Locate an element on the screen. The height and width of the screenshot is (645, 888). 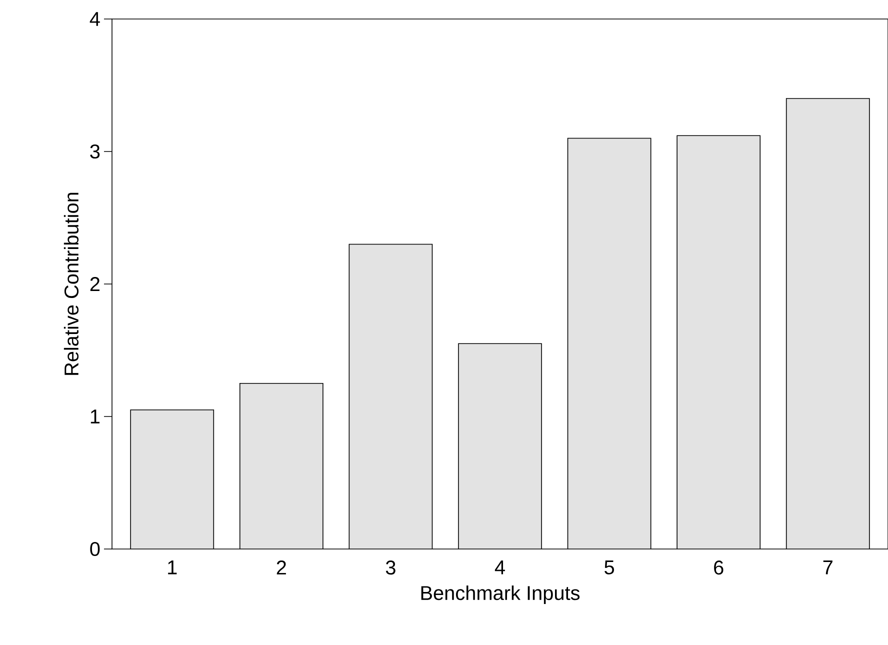
x-tick-label: 6 is located at coordinates (719, 567).